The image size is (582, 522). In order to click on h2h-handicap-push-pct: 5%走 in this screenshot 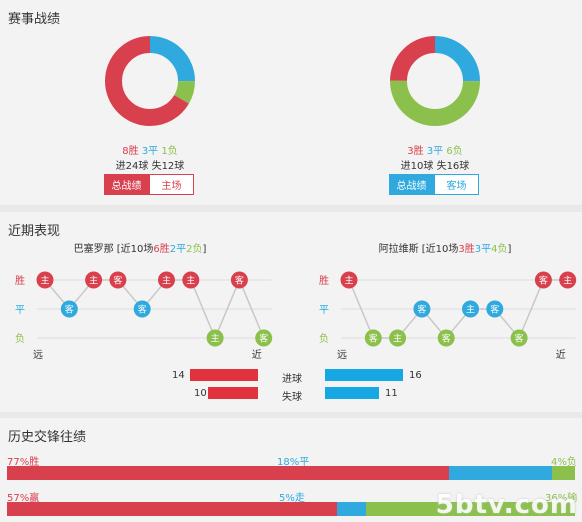, I will do `click(292, 498)`.